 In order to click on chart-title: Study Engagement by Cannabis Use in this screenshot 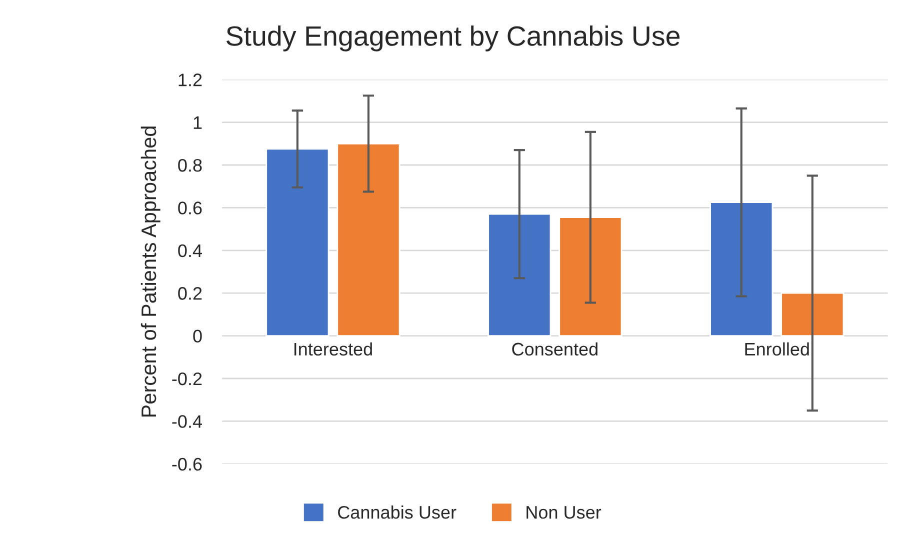, I will do `click(453, 38)`.